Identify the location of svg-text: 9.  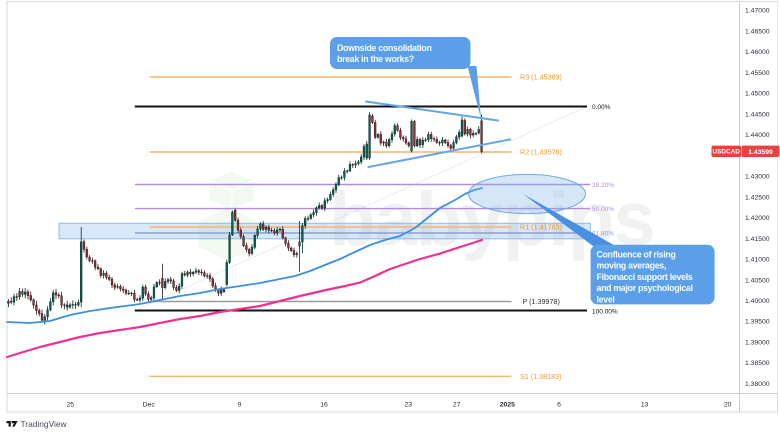
(240, 405).